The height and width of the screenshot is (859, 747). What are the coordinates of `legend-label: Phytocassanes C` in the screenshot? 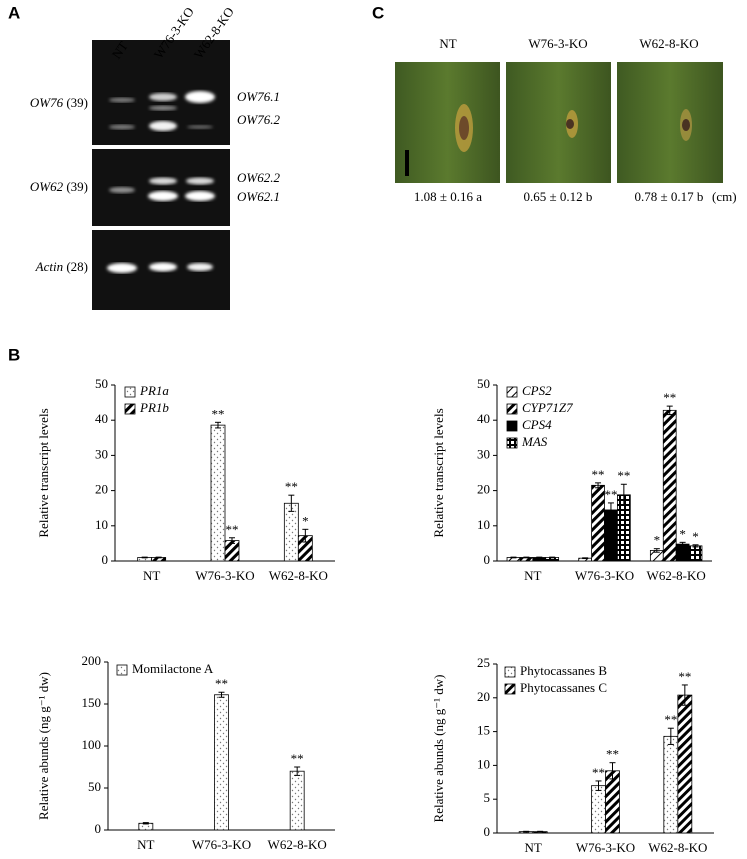 It's located at (563, 687).